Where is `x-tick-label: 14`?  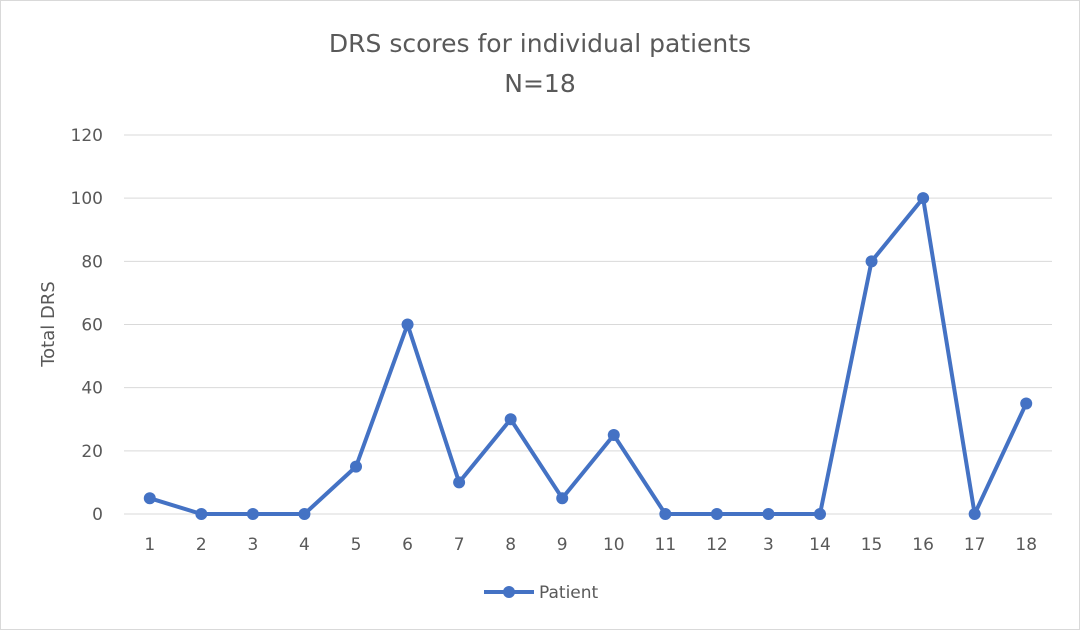 x-tick-label: 14 is located at coordinates (820, 545).